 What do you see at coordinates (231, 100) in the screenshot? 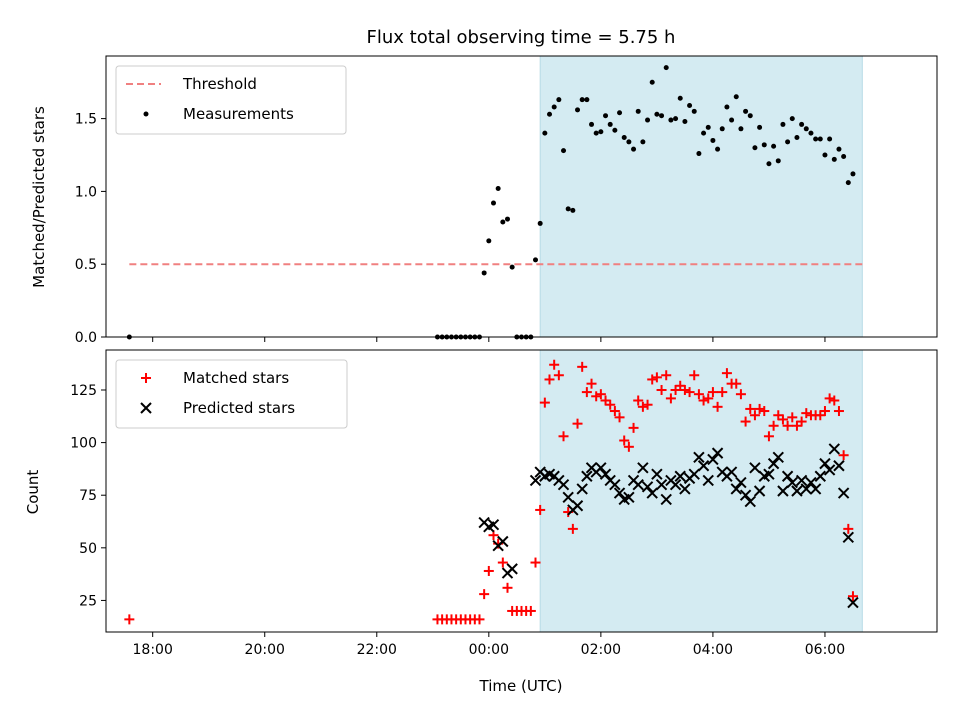
I see `legend: Threshold Measurements` at bounding box center [231, 100].